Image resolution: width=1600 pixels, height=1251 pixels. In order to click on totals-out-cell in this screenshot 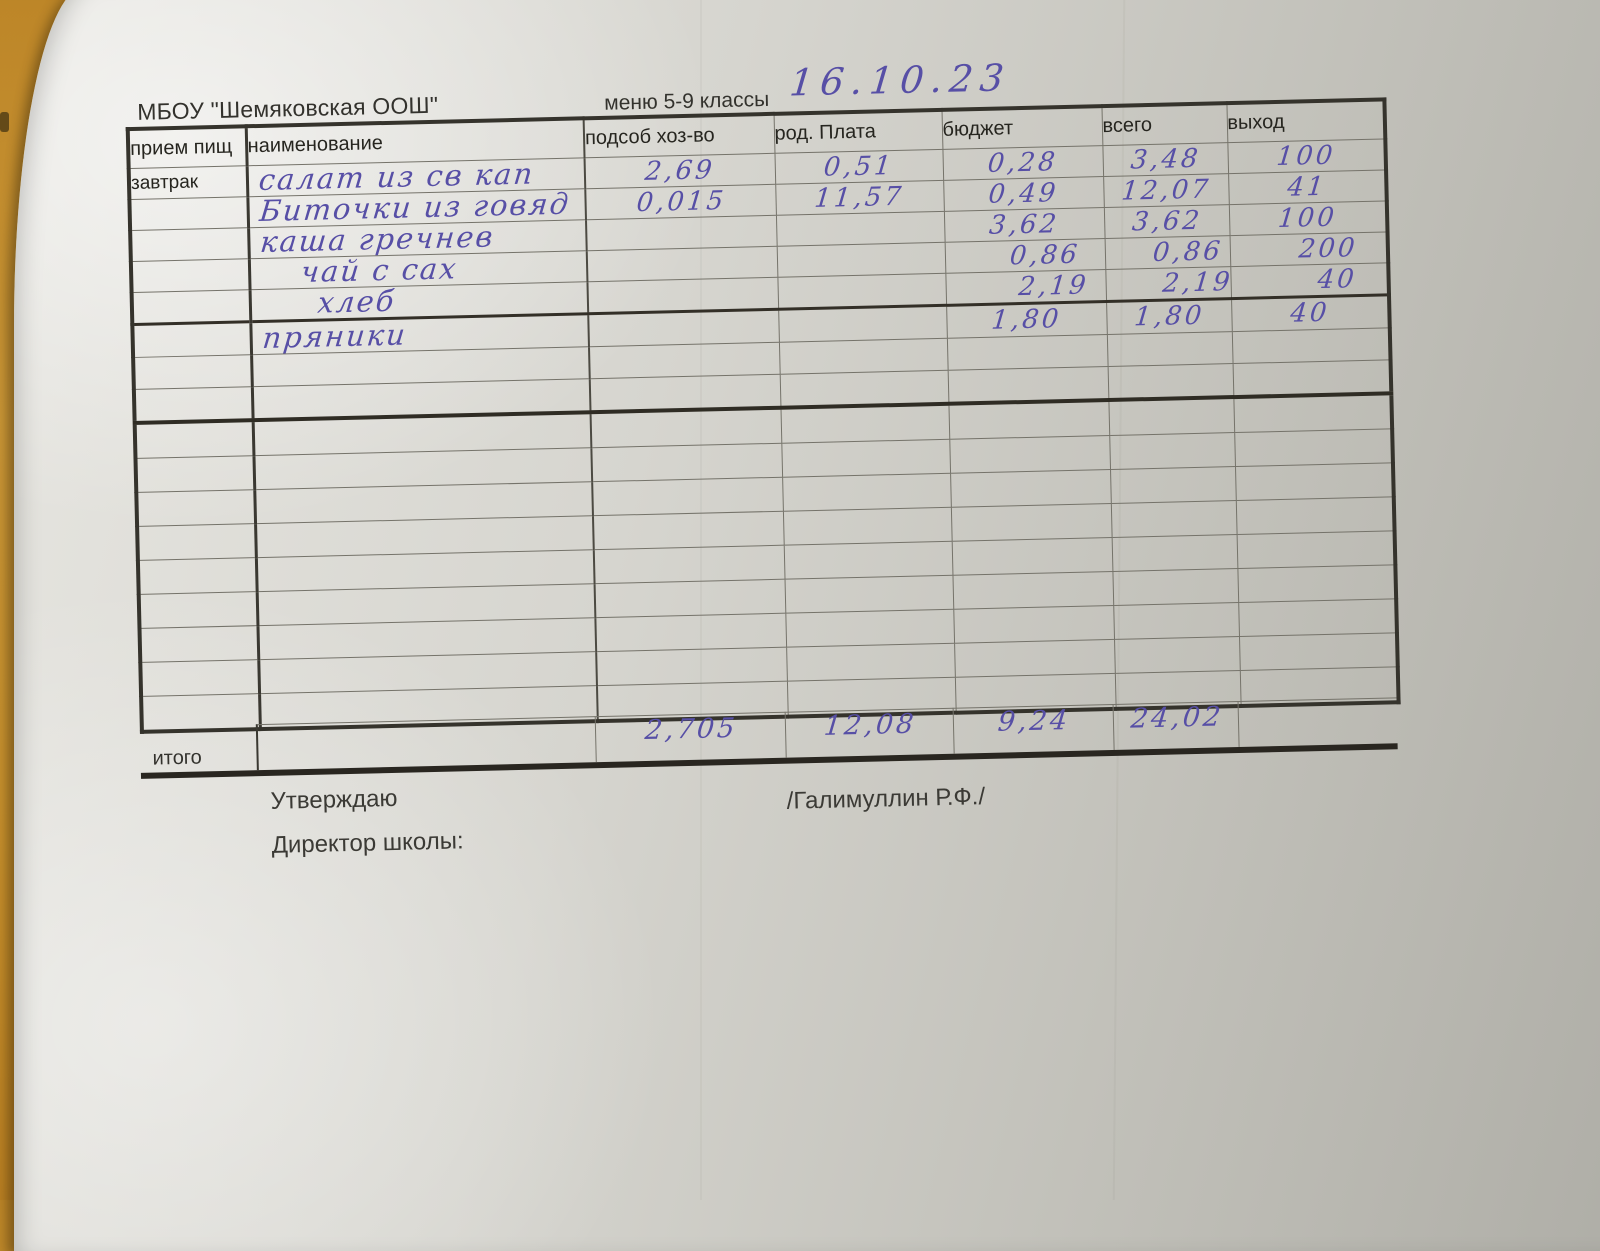, I will do `click(1318, 722)`.